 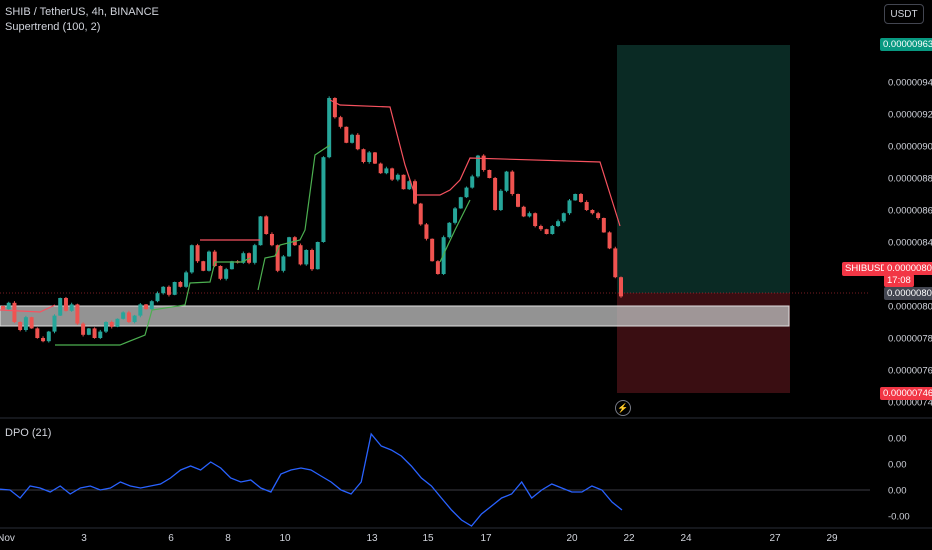 I want to click on target-zone, so click(x=703, y=169).